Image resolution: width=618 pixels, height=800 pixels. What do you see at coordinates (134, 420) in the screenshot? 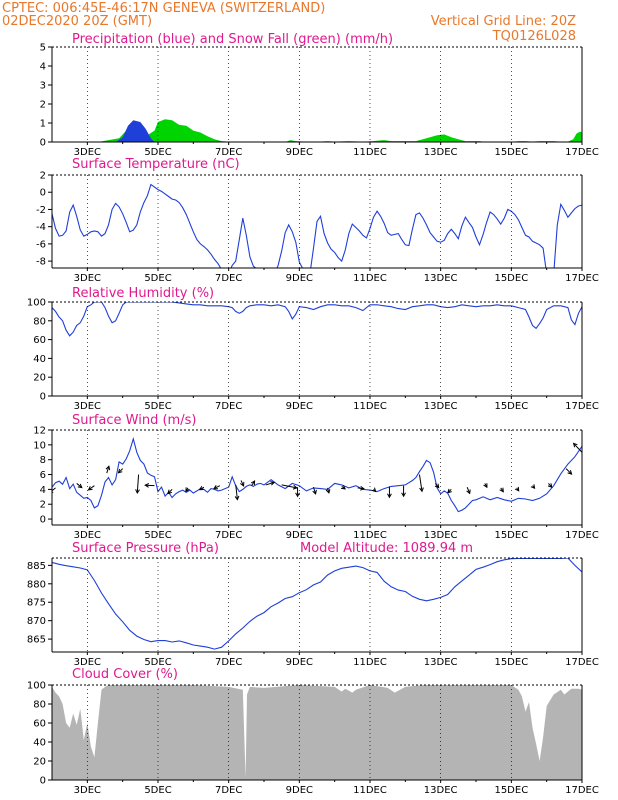
I see `panel-title: Surface Wind (m/s)` at bounding box center [134, 420].